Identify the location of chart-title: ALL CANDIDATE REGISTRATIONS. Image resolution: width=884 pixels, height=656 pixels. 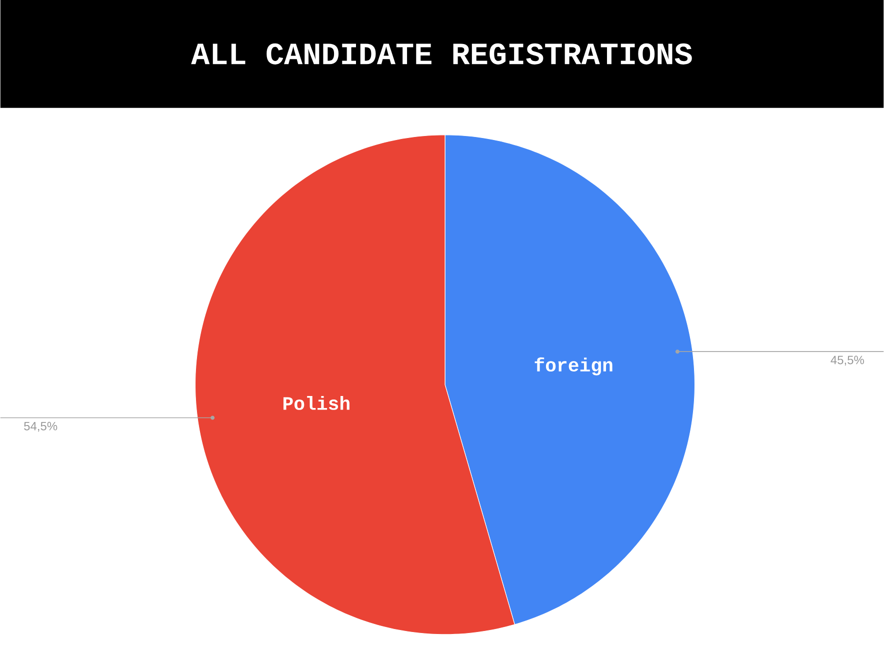
(441, 53).